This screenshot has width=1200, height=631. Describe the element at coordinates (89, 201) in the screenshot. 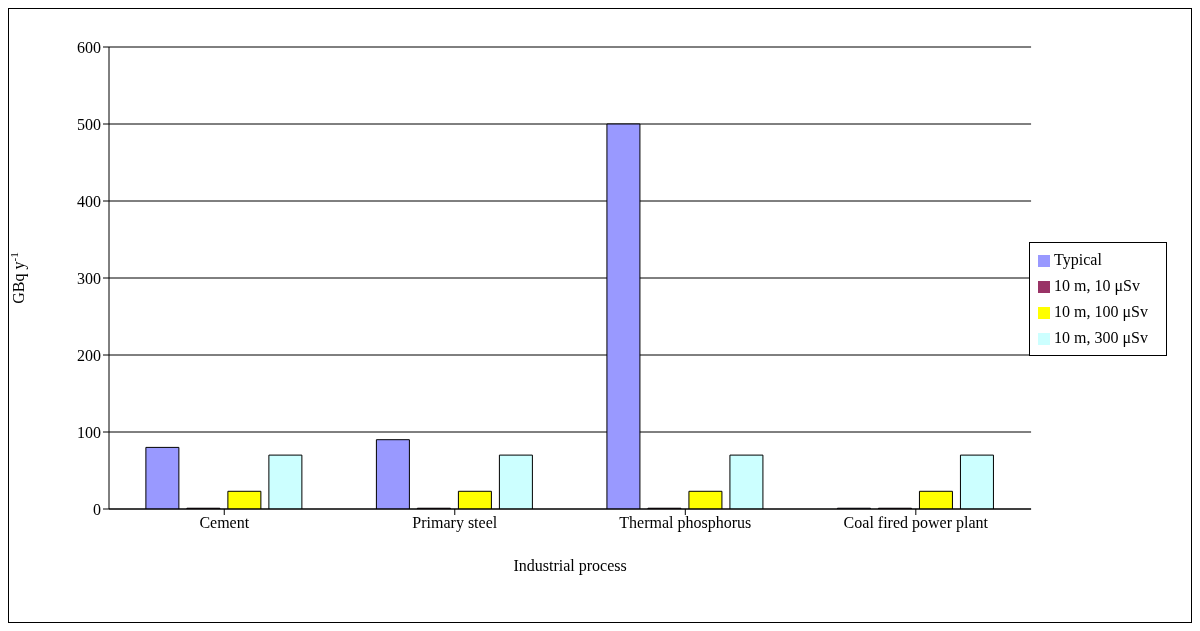

I see `y-tick-label: 400` at that location.